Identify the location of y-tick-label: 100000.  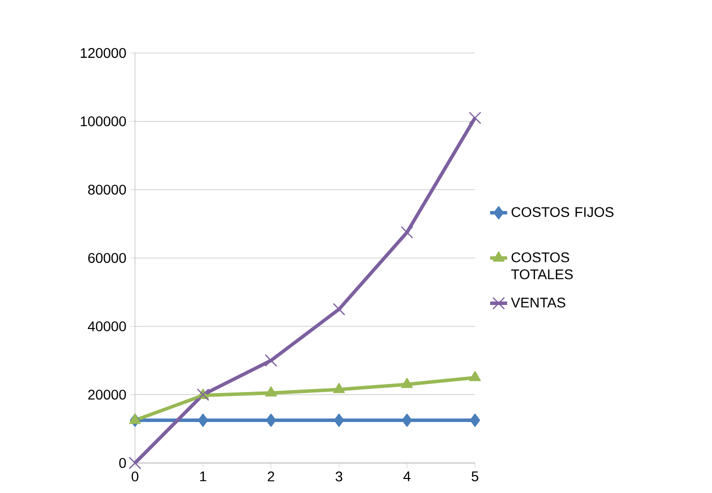
(103, 121).